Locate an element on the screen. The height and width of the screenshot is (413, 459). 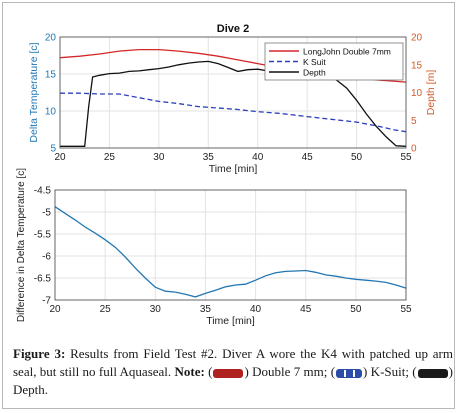
legend-swatch-ksuit is located at coordinates (349, 373).